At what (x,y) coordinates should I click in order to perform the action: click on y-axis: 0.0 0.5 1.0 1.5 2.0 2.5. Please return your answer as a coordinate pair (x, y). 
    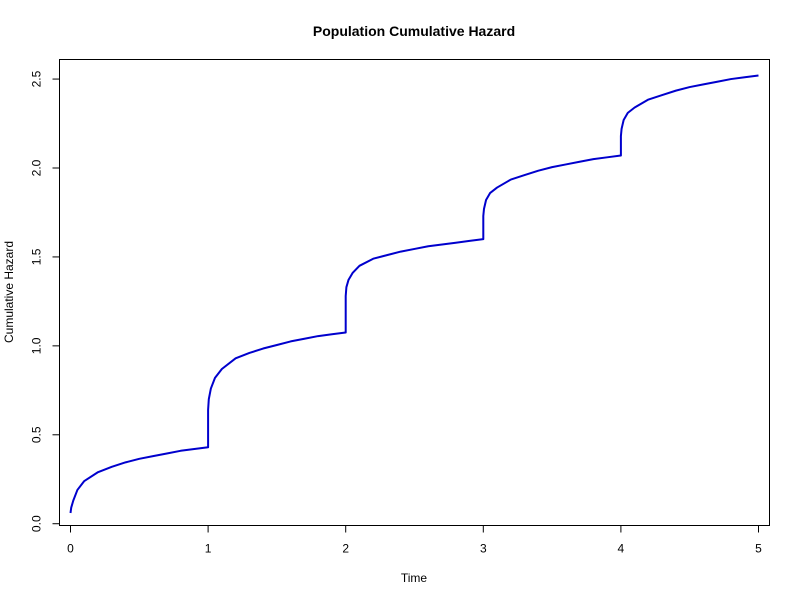
    Looking at the image, I should click on (45, 301).